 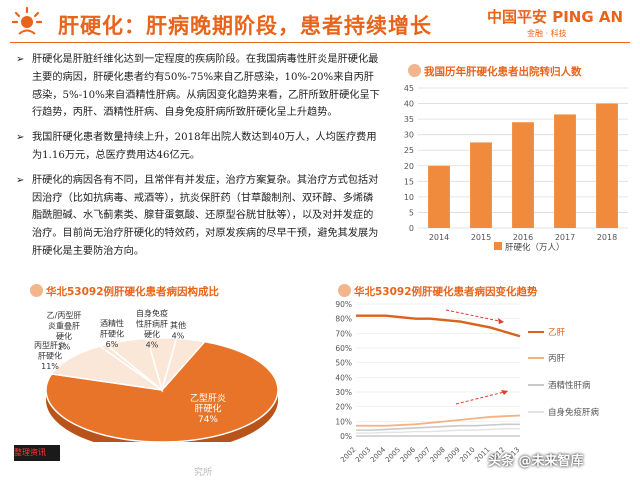 I want to click on y-tick-label: 40%, so click(x=343, y=377).